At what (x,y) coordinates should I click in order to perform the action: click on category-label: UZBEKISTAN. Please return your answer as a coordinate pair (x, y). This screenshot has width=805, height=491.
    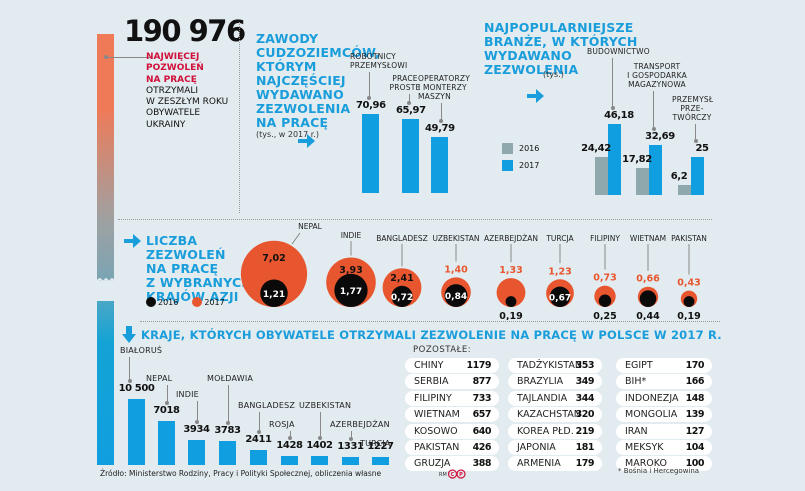
    Looking at the image, I should click on (455, 238).